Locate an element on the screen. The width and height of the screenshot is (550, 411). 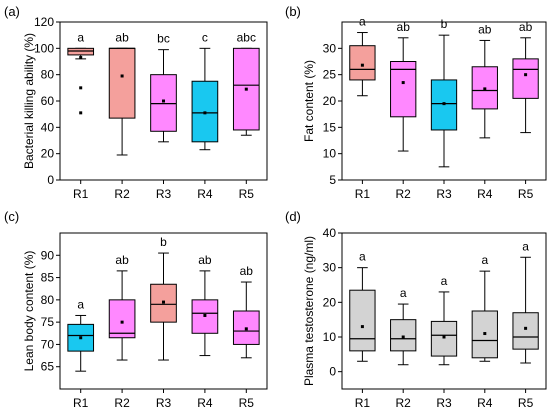
significance-letter: bc is located at coordinates (163, 39).